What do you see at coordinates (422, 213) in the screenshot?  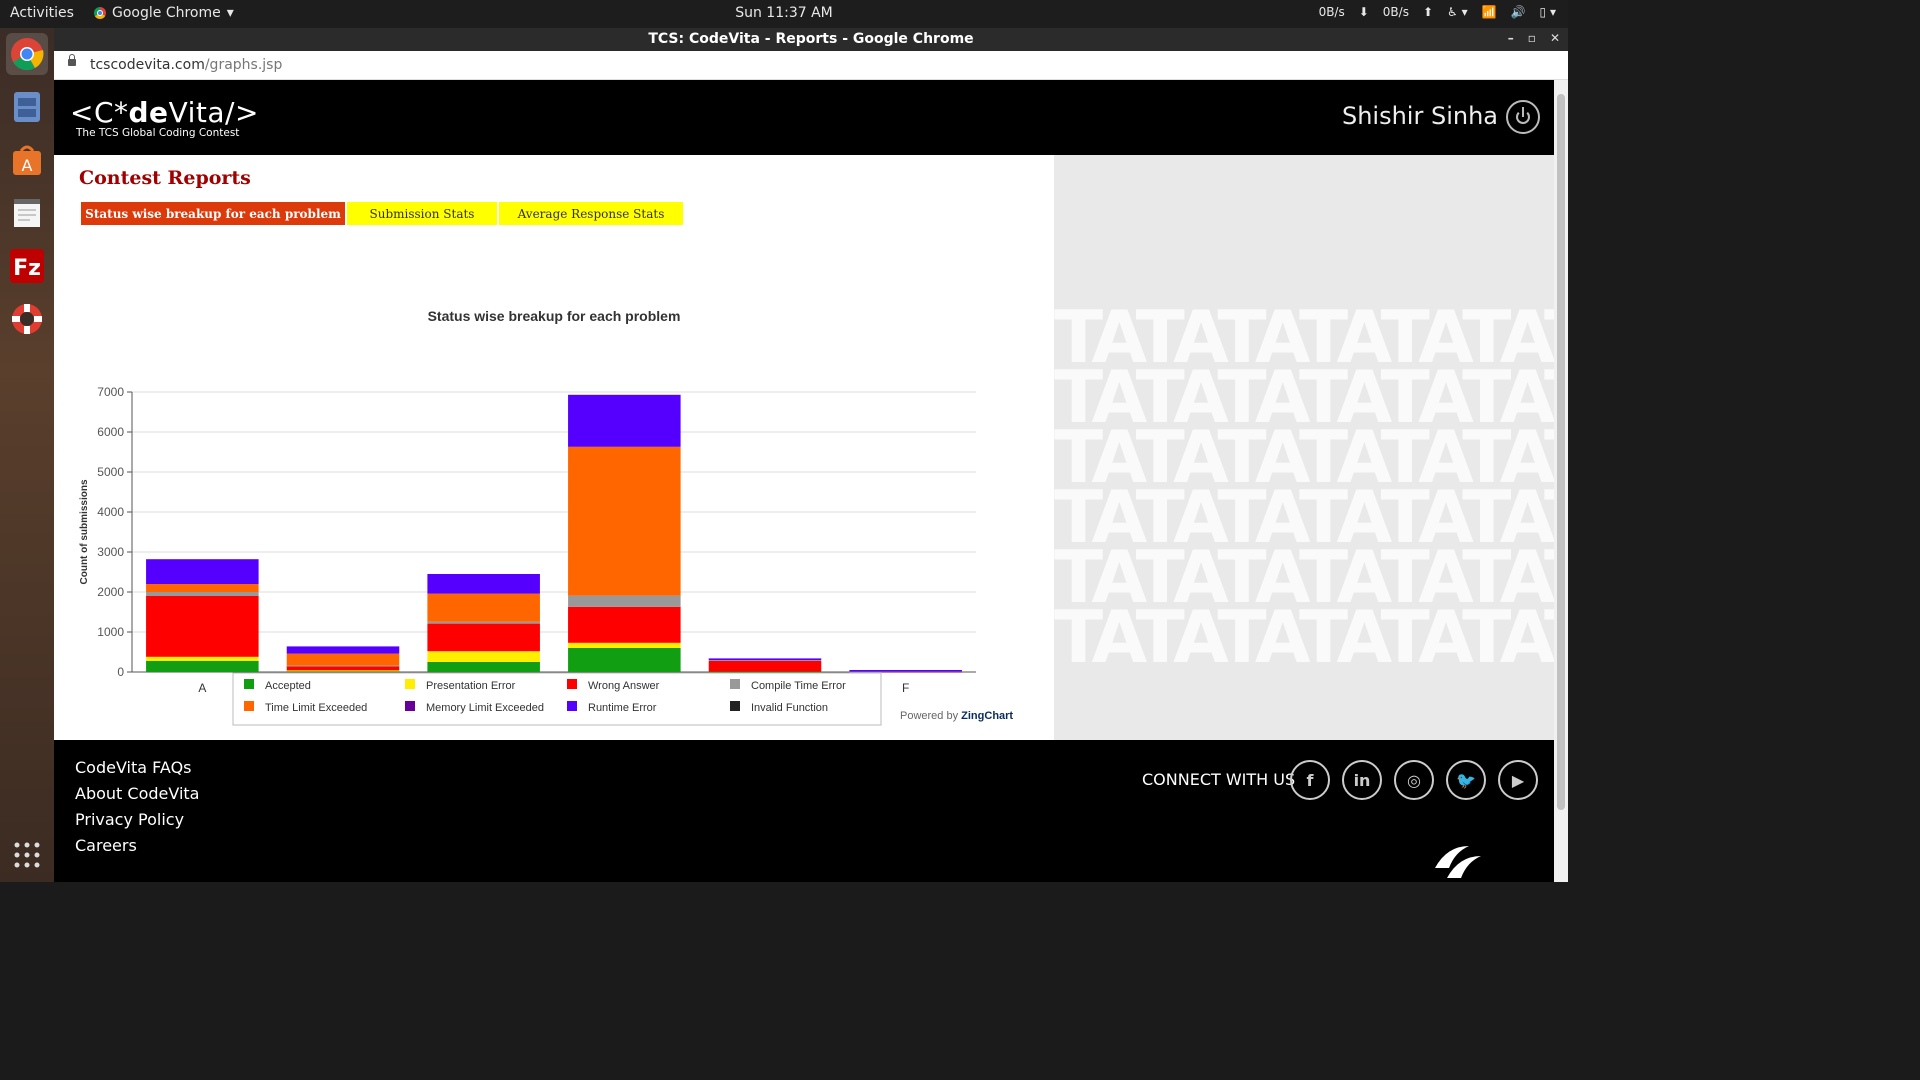 I see `tab-submission-stats: Submission Stats` at bounding box center [422, 213].